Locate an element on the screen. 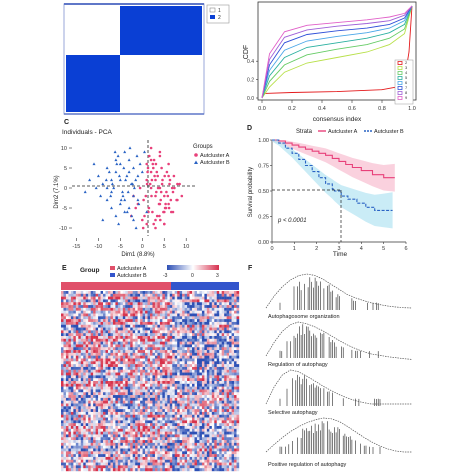 The image size is (474, 474). pca-point-b is located at coordinates (133, 196).